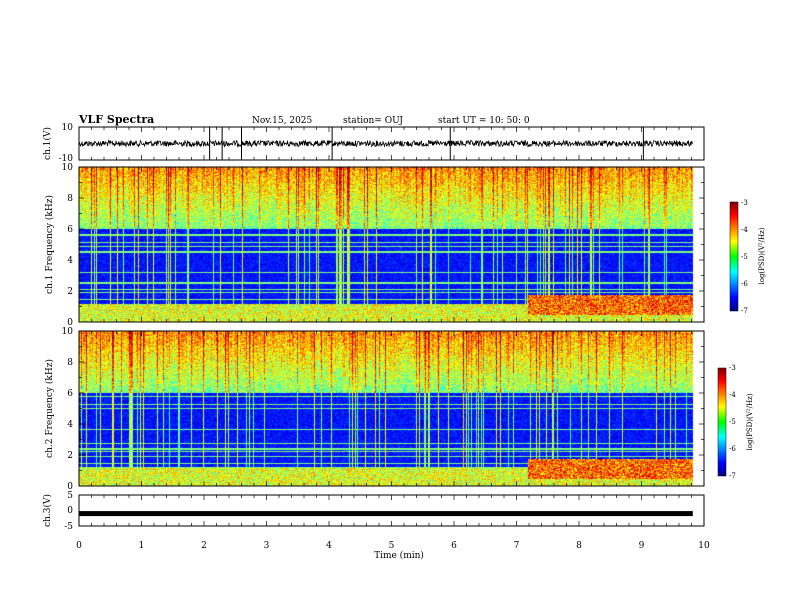 This screenshot has height=612, width=792. Describe the element at coordinates (732, 368) in the screenshot. I see `ch2-cb-tick-m3: -3` at that location.